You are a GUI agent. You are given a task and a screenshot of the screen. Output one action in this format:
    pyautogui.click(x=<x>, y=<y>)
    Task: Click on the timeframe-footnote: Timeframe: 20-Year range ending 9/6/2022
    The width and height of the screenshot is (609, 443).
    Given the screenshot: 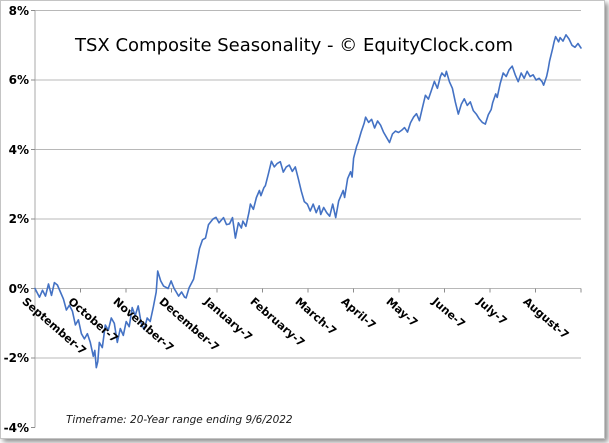 What is the action you would take?
    pyautogui.click(x=179, y=420)
    